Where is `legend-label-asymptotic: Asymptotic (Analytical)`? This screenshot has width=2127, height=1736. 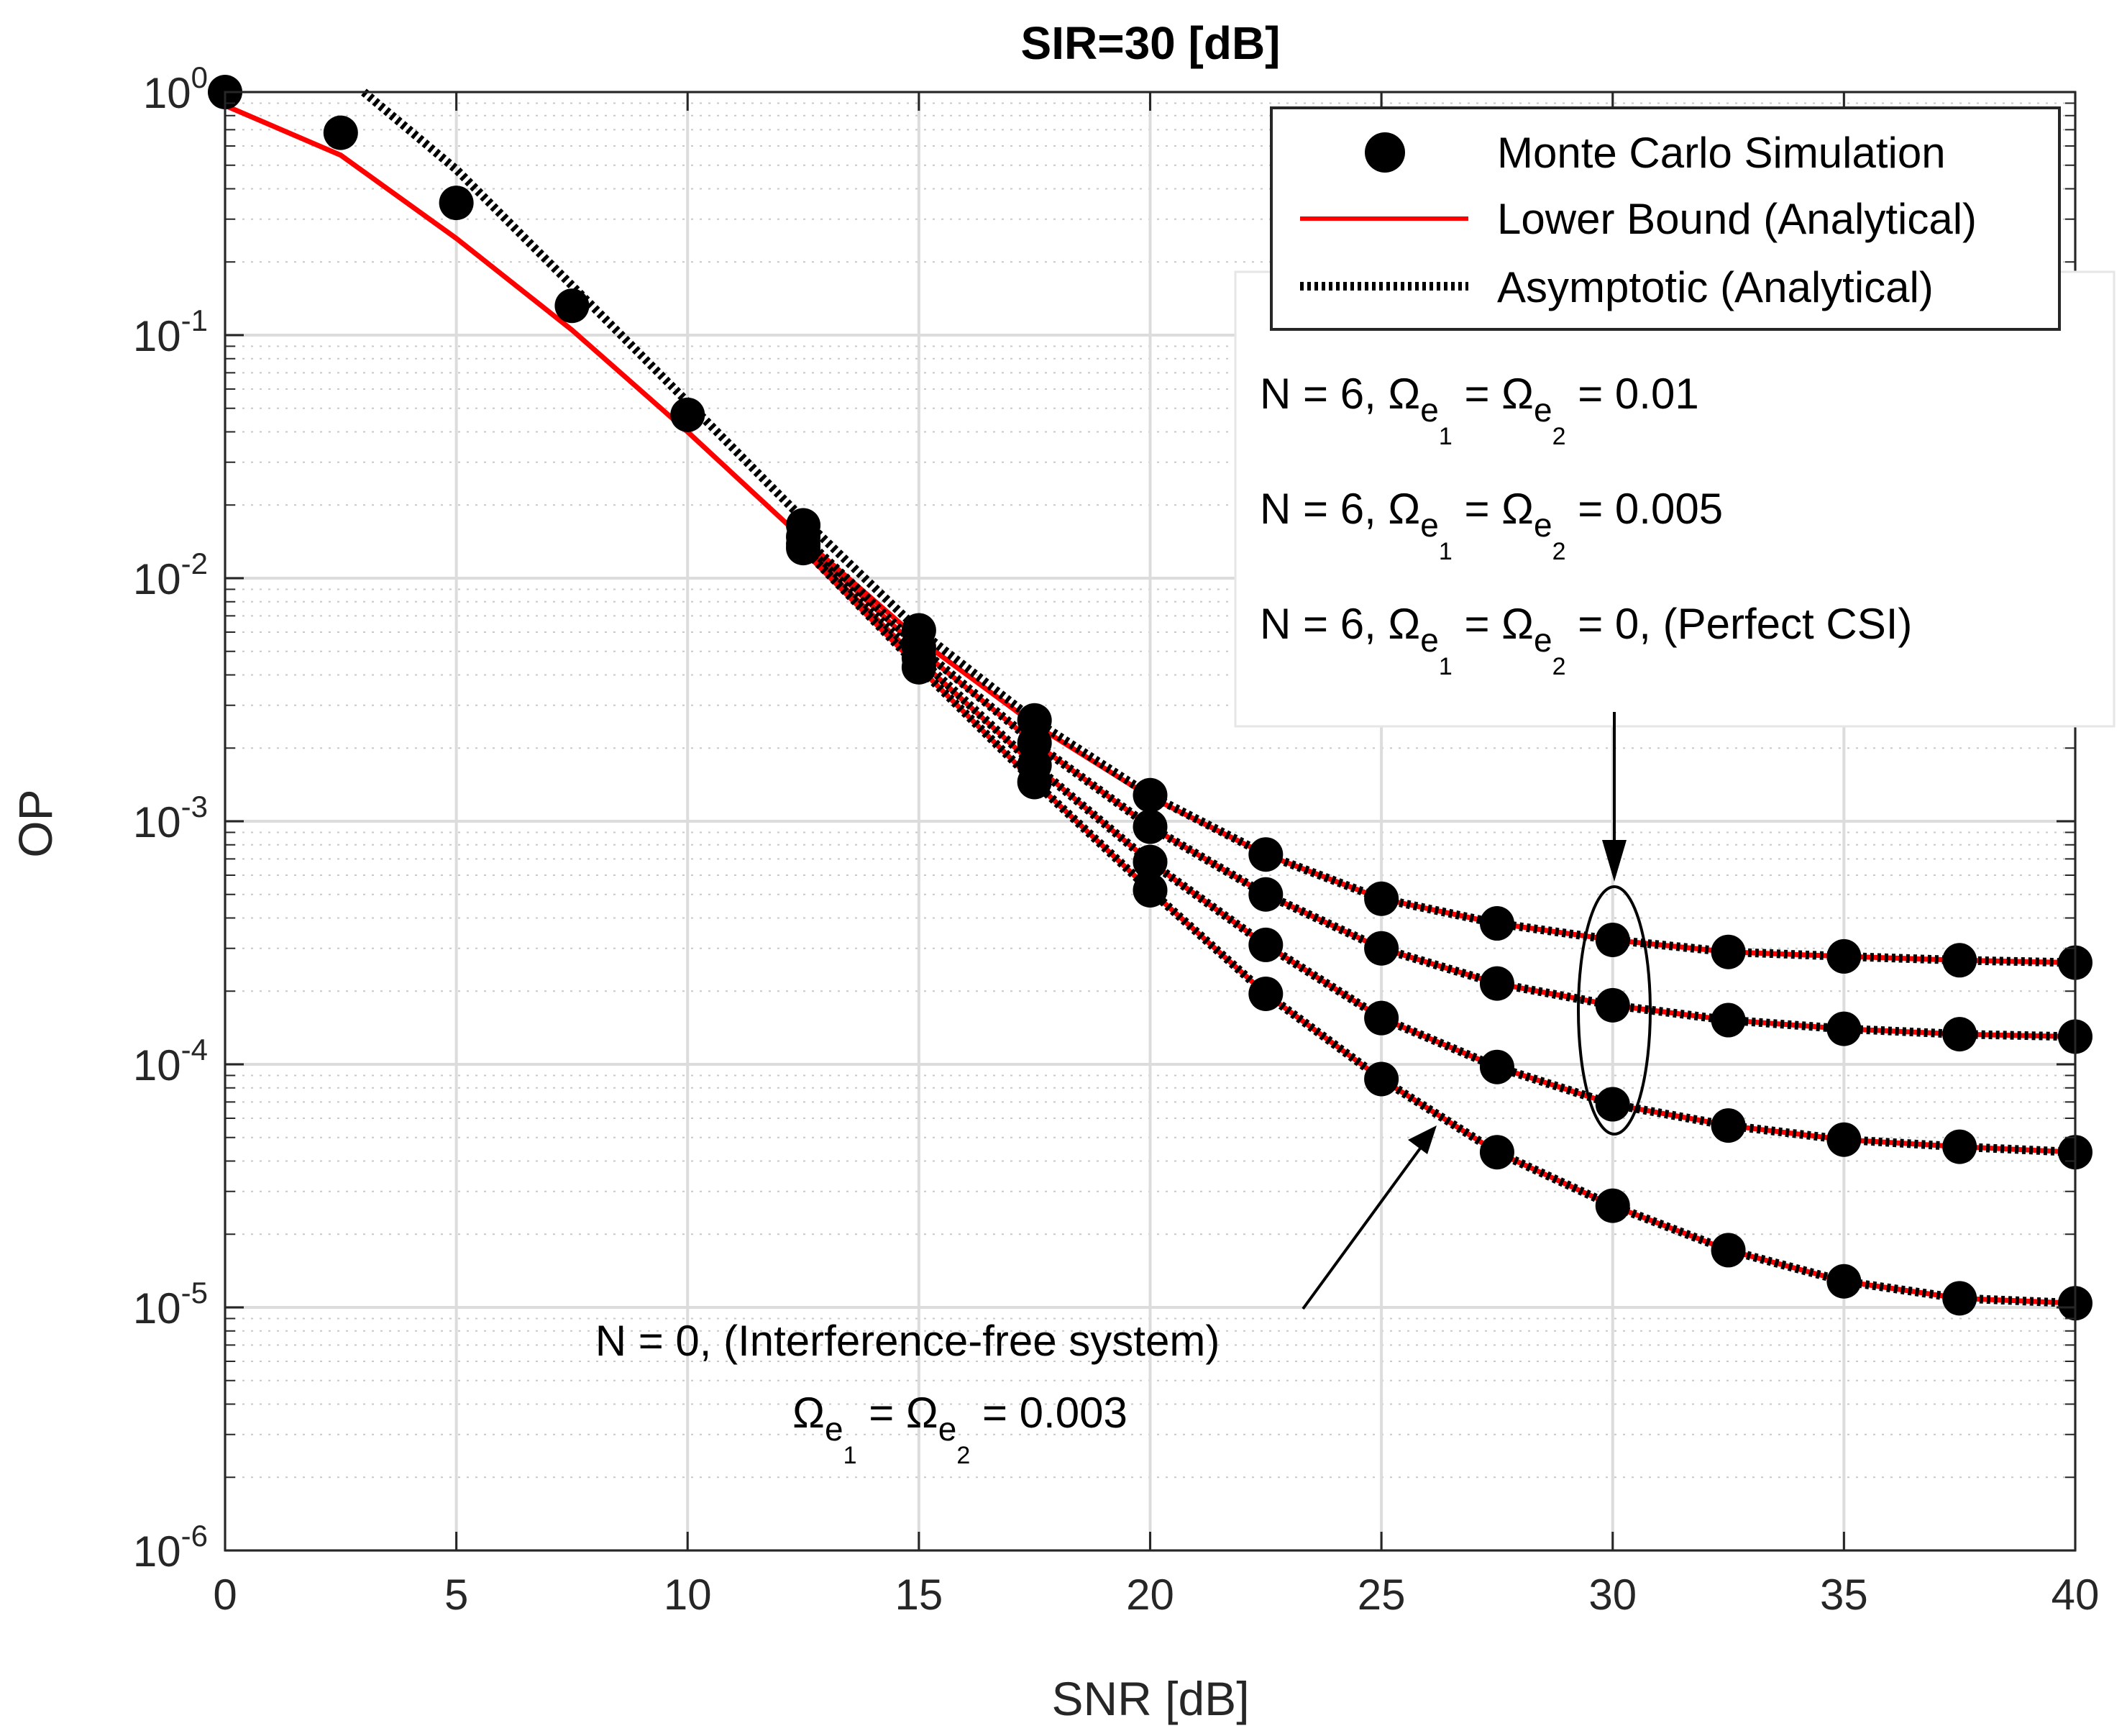
legend-label-asymptotic: Asymptotic (Analytical) is located at coordinates (1716, 287).